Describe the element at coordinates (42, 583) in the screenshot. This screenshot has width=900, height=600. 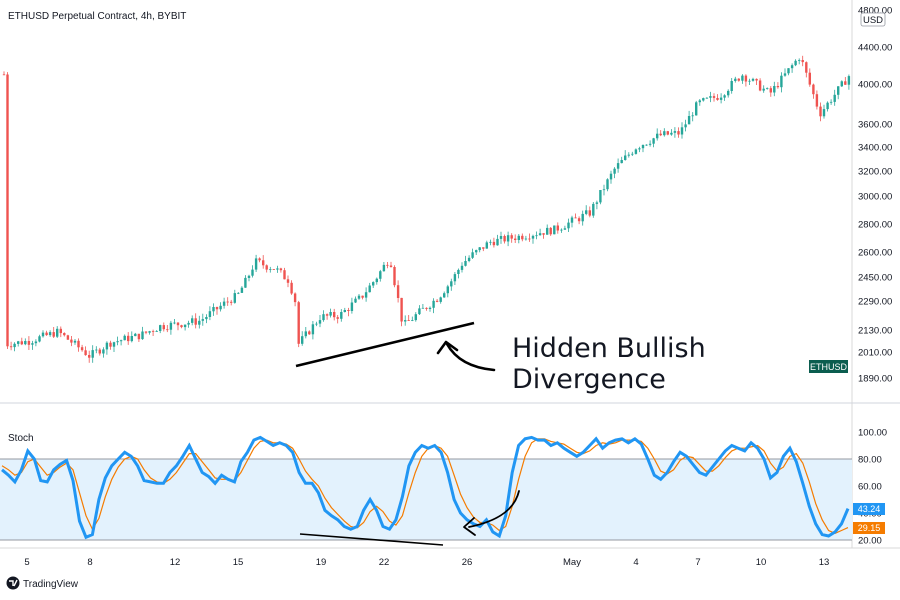
I see `tradingview-branding: TradingView` at that location.